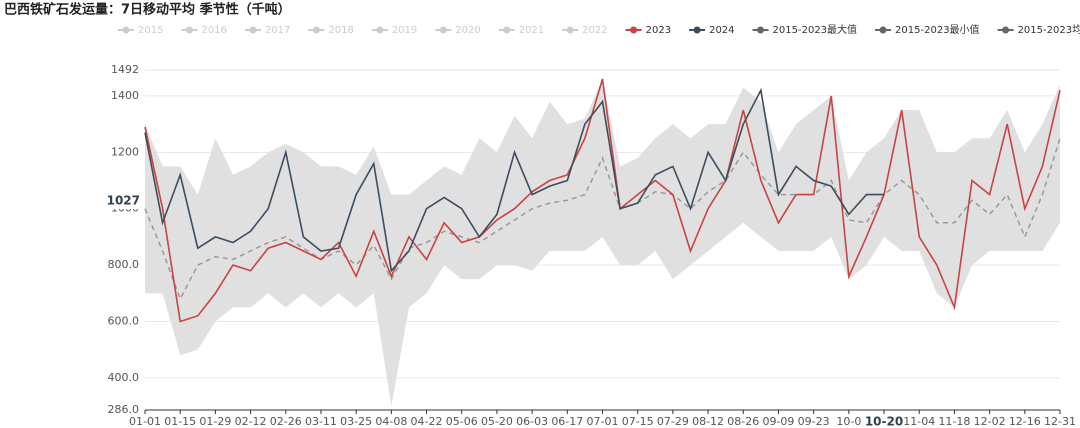 This screenshot has height=428, width=1080. I want to click on legend-label: 2020, so click(467, 30).